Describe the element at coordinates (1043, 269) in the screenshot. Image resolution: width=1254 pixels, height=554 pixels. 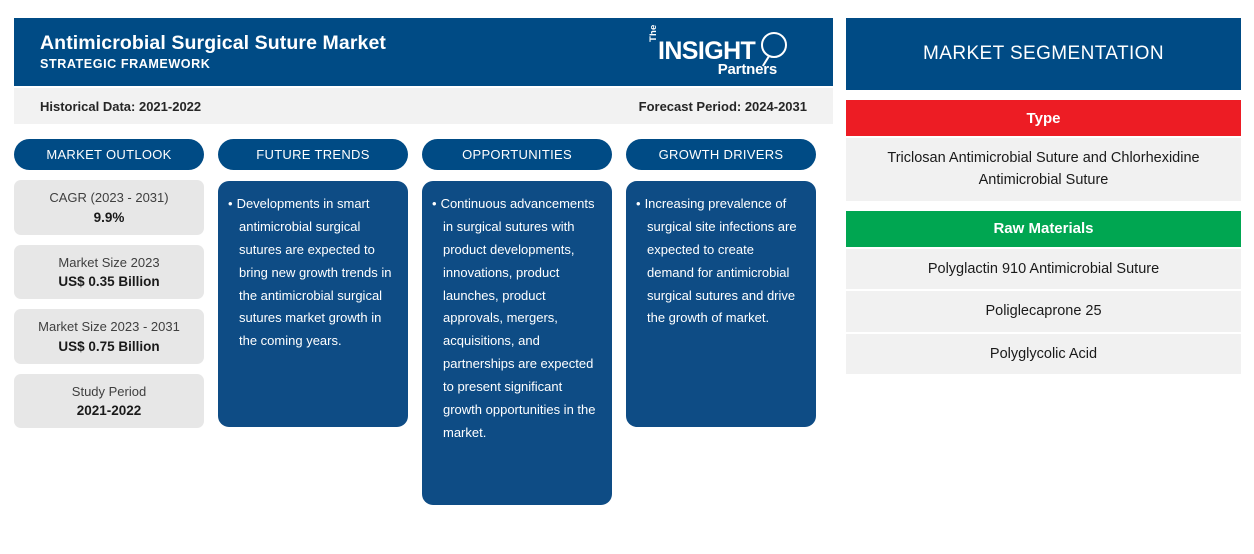
I see `segmentation-item: Polyglactin 910 Antimicrobial Suture` at that location.